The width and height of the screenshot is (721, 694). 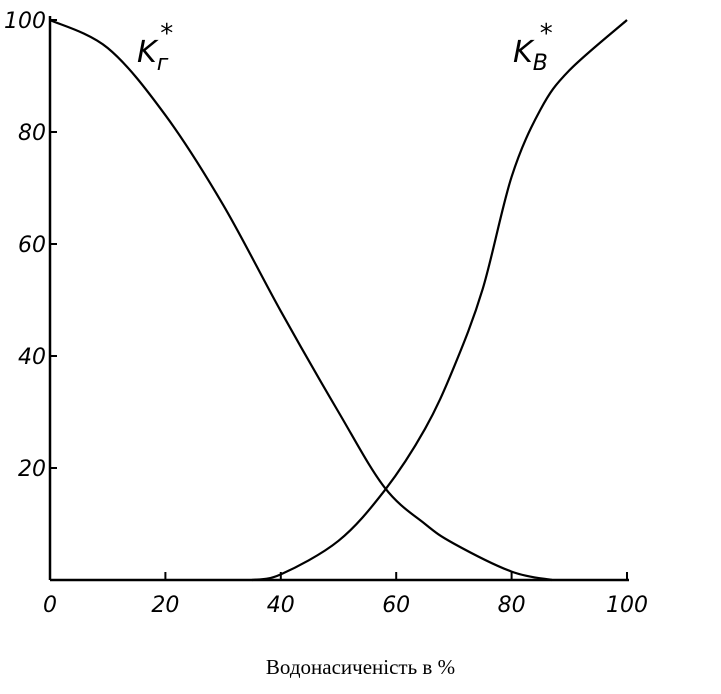 What do you see at coordinates (32, 245) in the screenshot?
I see `y-tick-label: 60` at bounding box center [32, 245].